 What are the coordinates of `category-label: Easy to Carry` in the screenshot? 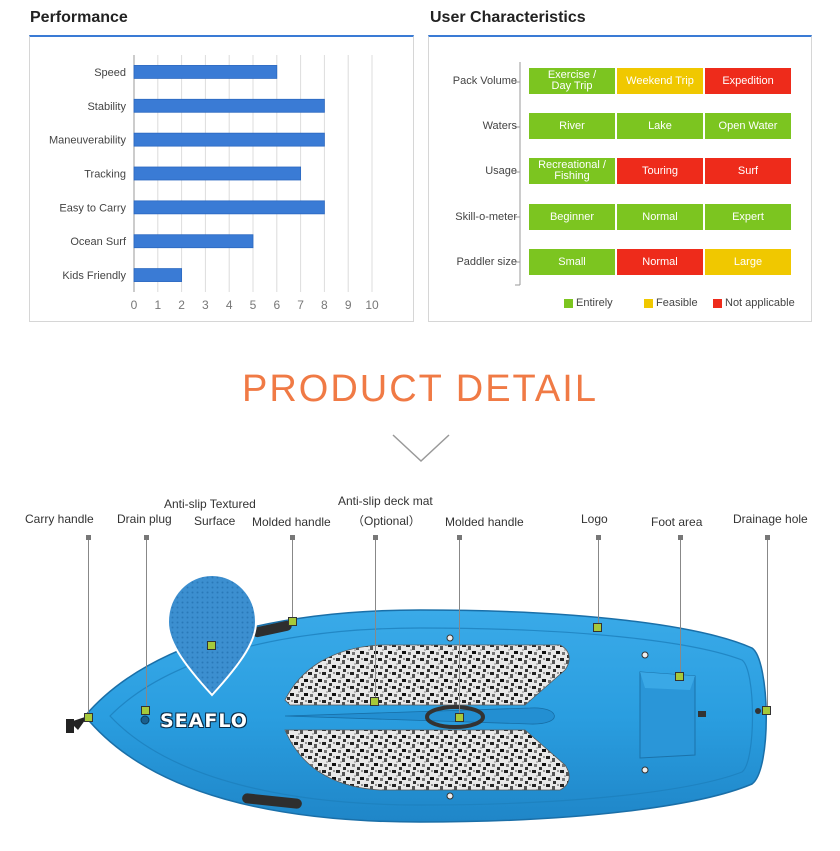 It's located at (92, 208).